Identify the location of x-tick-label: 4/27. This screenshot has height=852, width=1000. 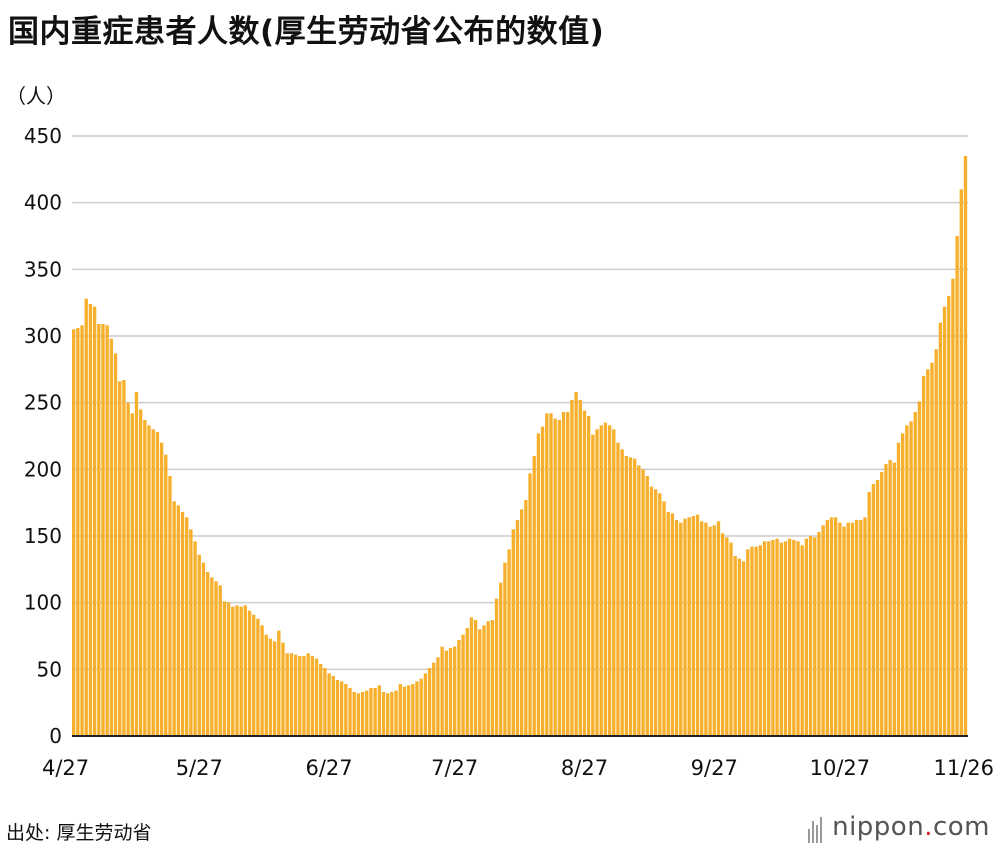
(65, 768).